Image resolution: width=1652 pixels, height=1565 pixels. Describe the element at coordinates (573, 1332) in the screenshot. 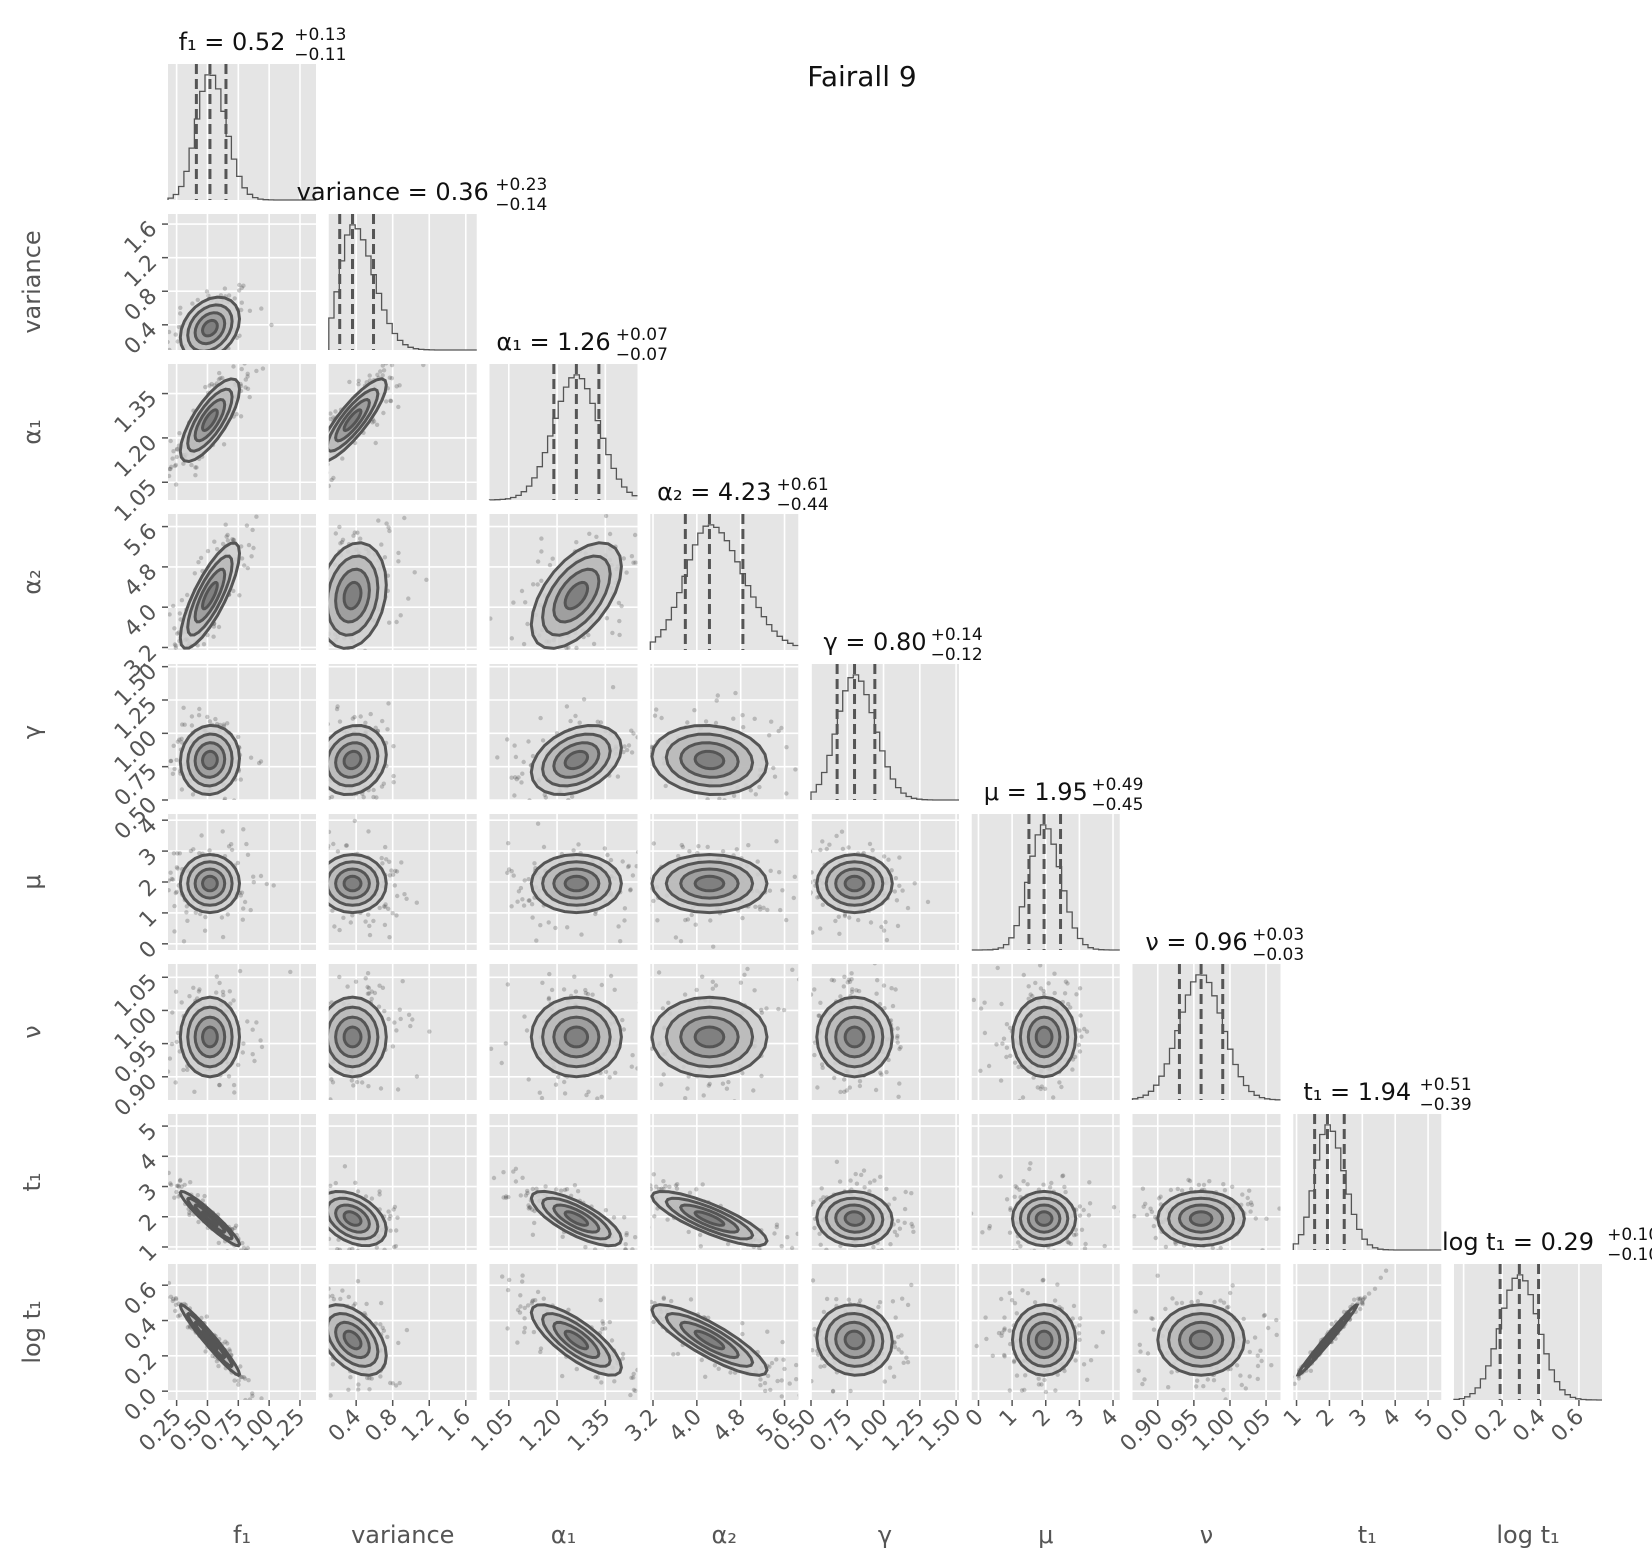

I see `panel-logt1-vs-alpha1` at that location.